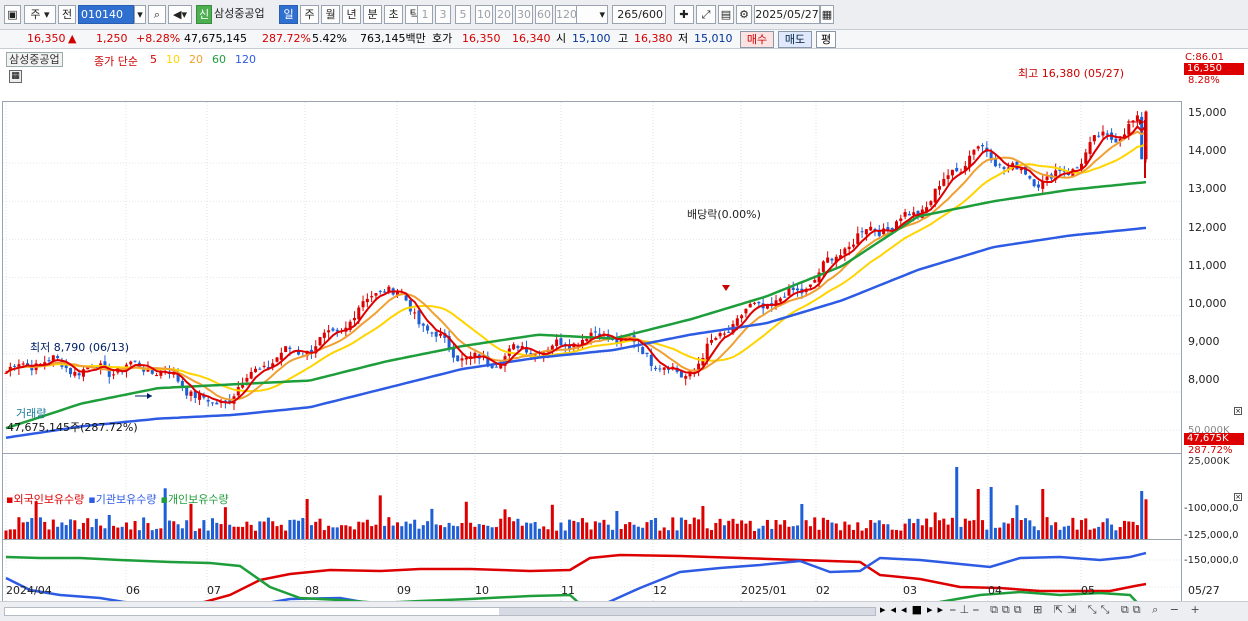 The height and width of the screenshot is (621, 1248). Describe the element at coordinates (744, 14) in the screenshot. I see `gear-icon: ⚙` at that location.